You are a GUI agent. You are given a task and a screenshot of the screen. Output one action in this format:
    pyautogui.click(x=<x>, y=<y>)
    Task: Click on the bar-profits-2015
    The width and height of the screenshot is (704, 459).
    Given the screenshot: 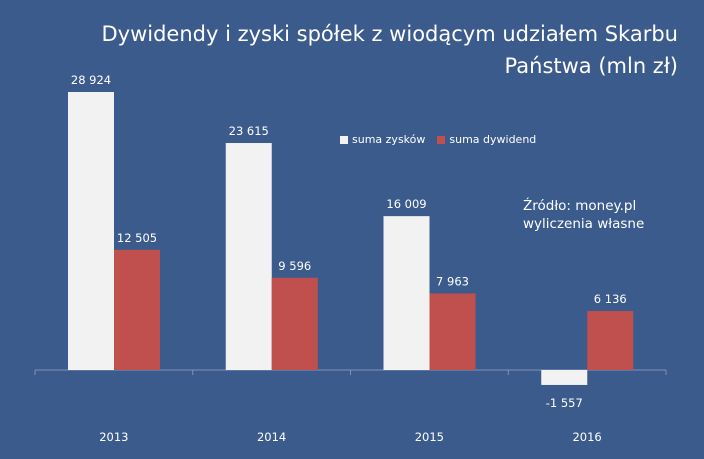 What is the action you would take?
    pyautogui.click(x=406, y=293)
    